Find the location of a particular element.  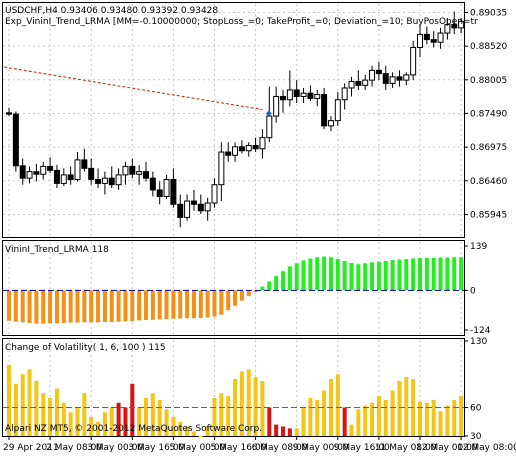

buy-arrow-marker is located at coordinates (268, 113).